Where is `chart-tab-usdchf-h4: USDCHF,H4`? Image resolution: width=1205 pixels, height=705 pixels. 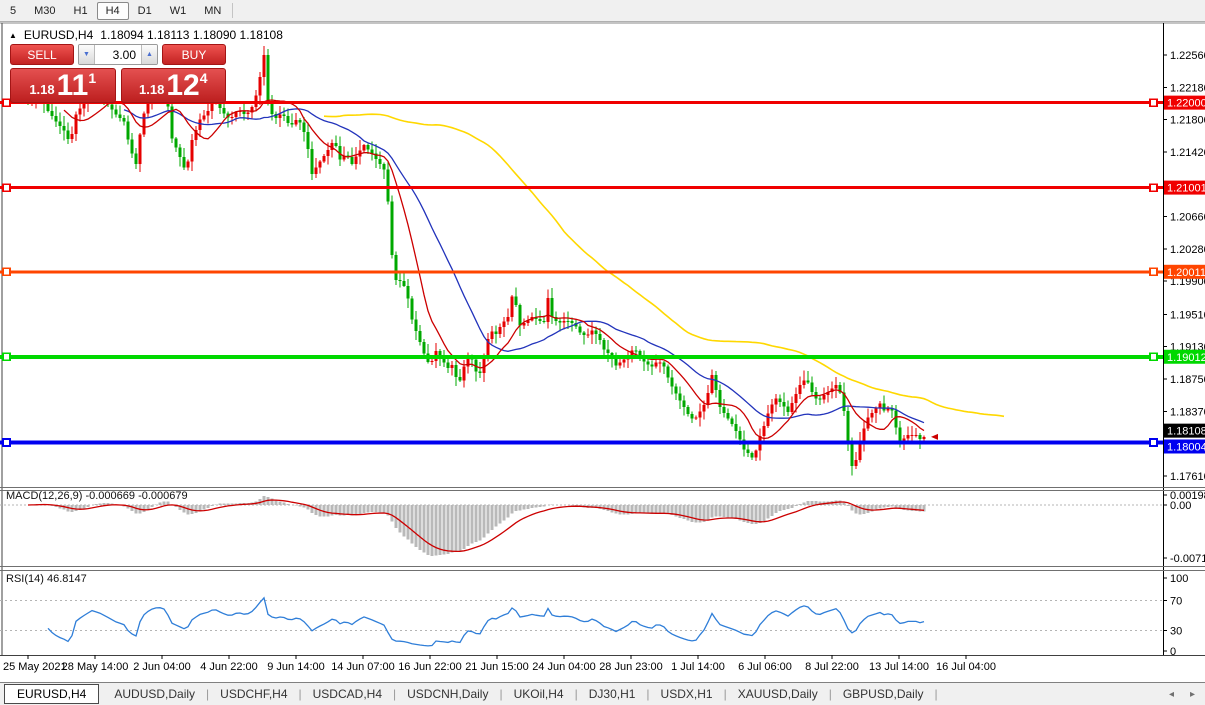
chart-tab-usdchf-h4: USDCHF,H4 is located at coordinates (254, 694).